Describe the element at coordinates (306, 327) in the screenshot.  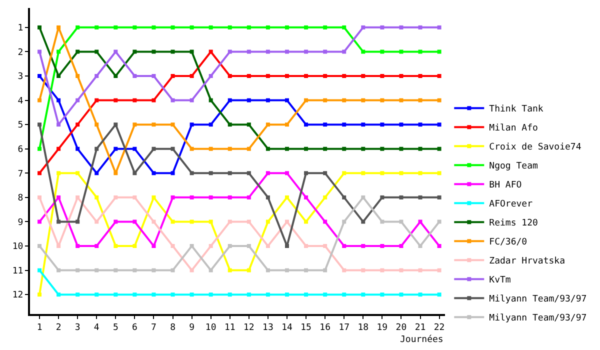
I see `x-tick-label: 15` at that location.